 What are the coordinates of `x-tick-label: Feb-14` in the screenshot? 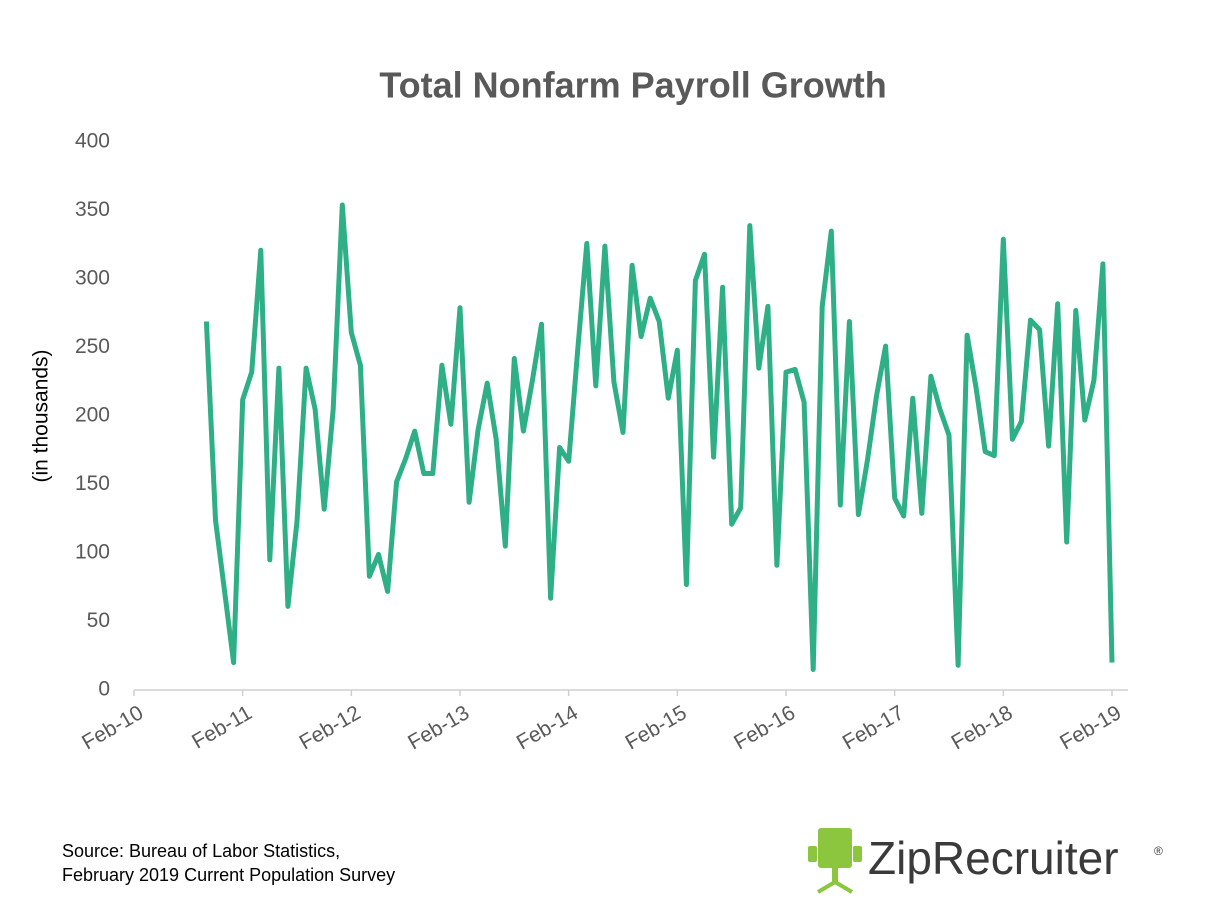 It's located at (547, 727).